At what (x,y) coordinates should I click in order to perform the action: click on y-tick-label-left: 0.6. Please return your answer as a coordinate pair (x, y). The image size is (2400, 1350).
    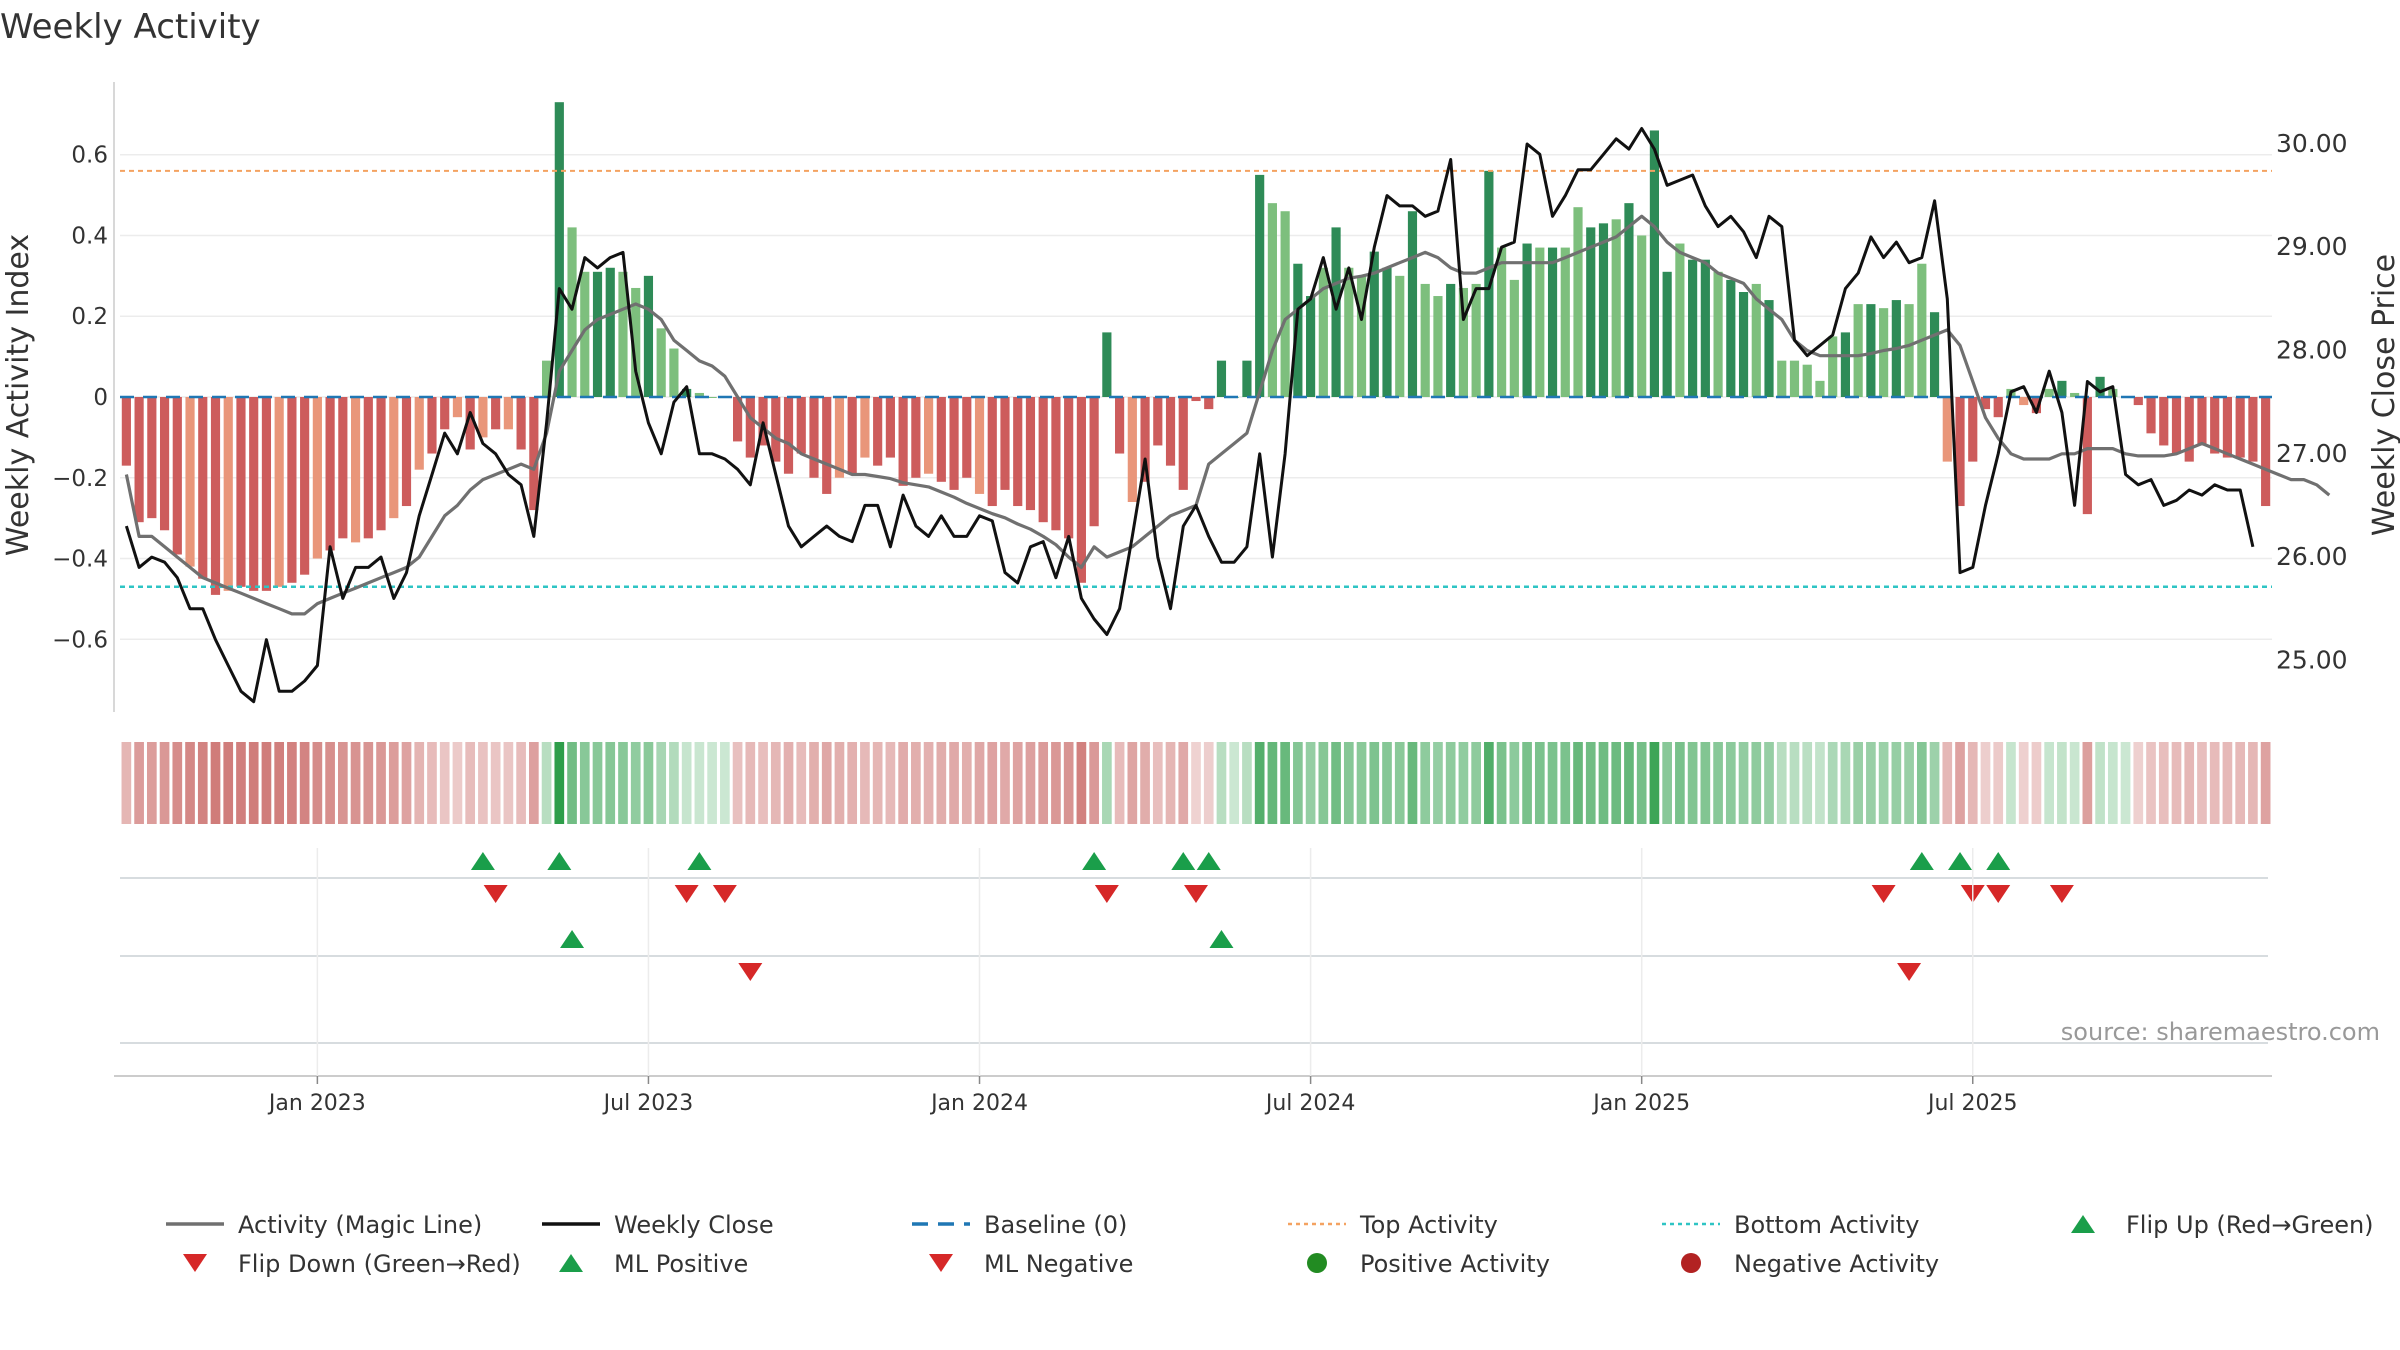
    Looking at the image, I should click on (89, 156).